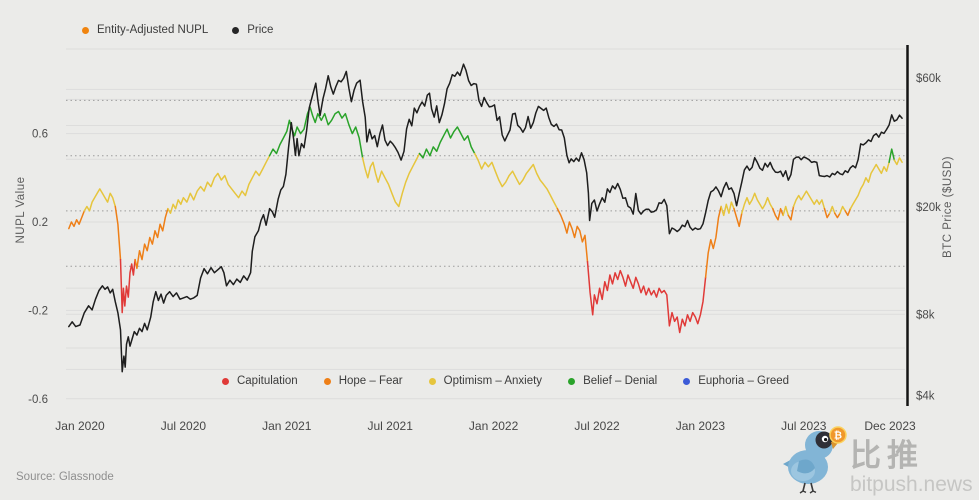  I want to click on hope-fear-label: Hope – Fear, so click(370, 381).